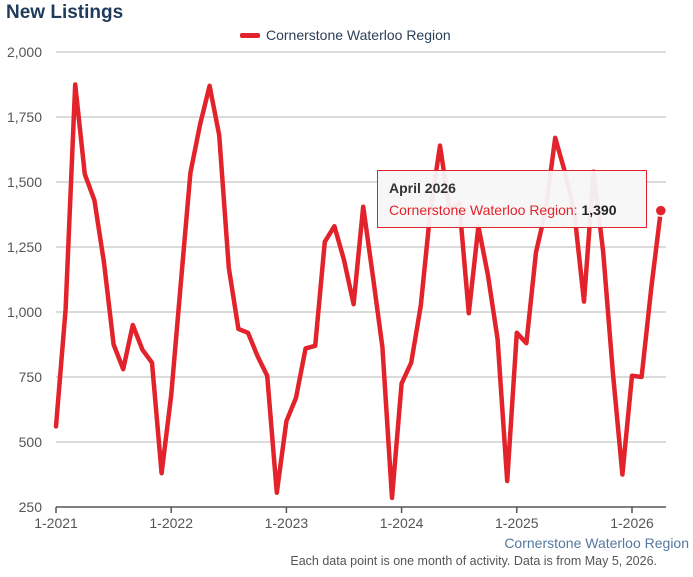 This screenshot has width=693, height=577. What do you see at coordinates (24, 182) in the screenshot?
I see `y-tick-label: 1,500` at bounding box center [24, 182].